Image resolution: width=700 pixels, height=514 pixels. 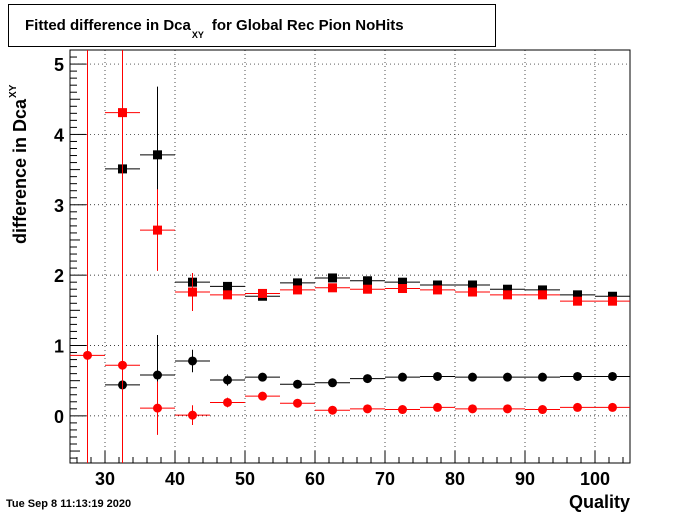 What do you see at coordinates (599, 502) in the screenshot?
I see `x-axis-label: Quality` at bounding box center [599, 502].